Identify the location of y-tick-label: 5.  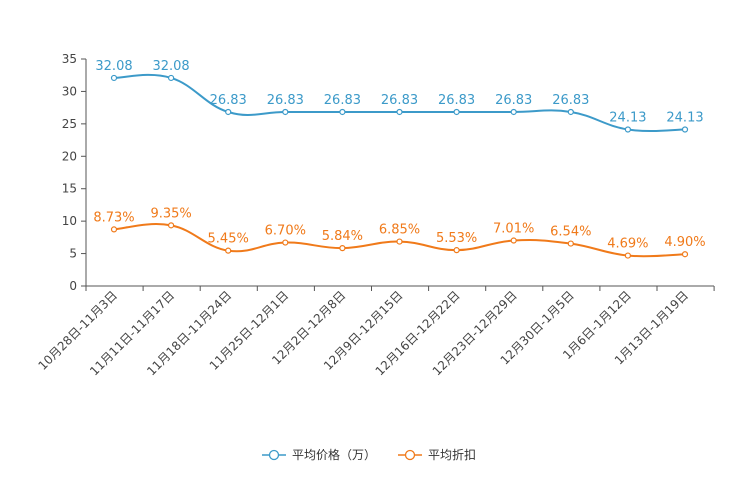
(73, 254).